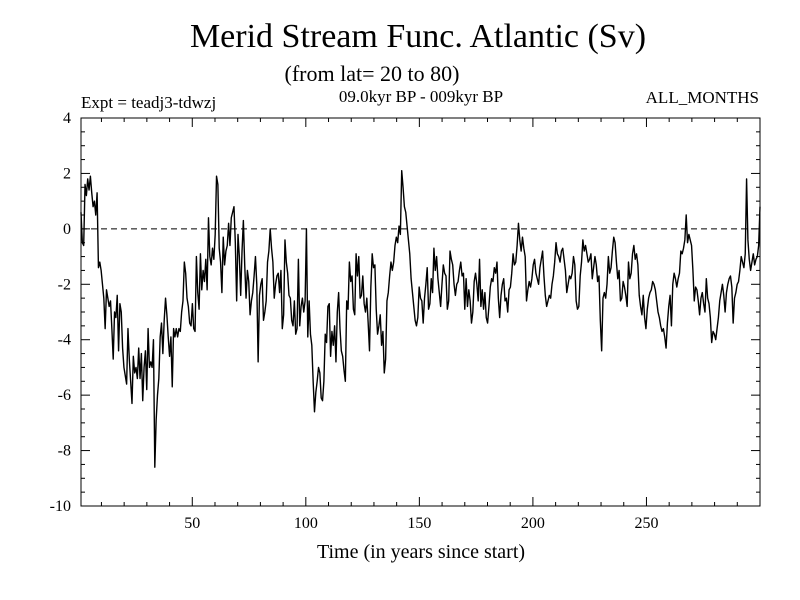  Describe the element at coordinates (372, 73) in the screenshot. I see `chart-subtitle: (from lat= 20 to 80)` at that location.